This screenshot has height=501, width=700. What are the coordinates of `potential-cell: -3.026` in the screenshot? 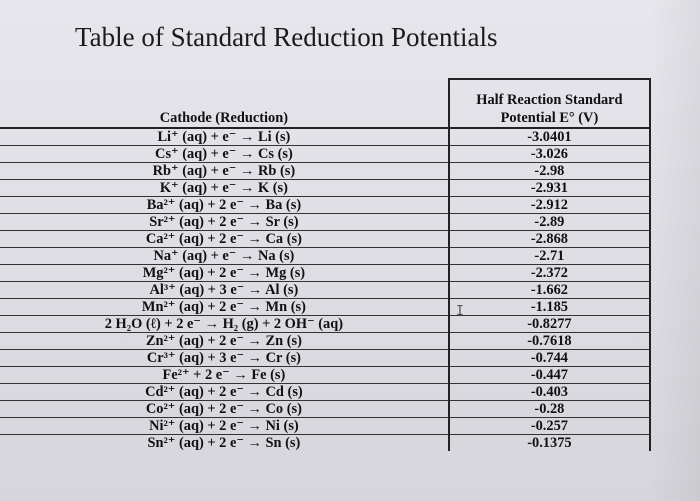 It's located at (550, 154).